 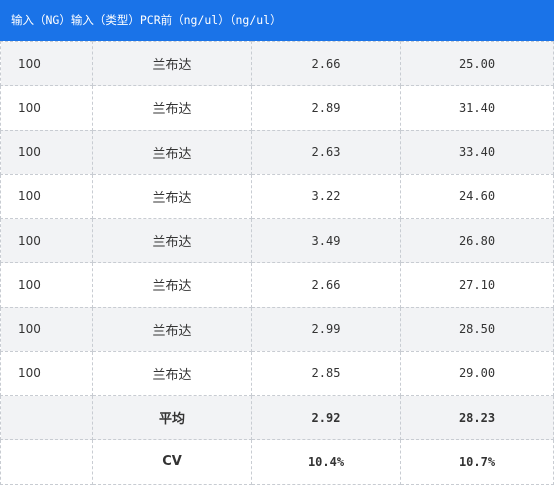 What do you see at coordinates (326, 417) in the screenshot?
I see `average-pre-pcr-cell: 2.92` at bounding box center [326, 417].